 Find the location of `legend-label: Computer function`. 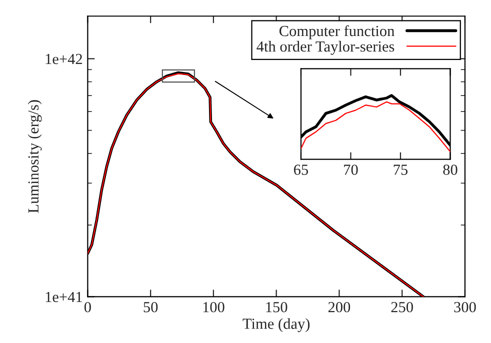

legend-label: Computer function is located at coordinates (336, 32).